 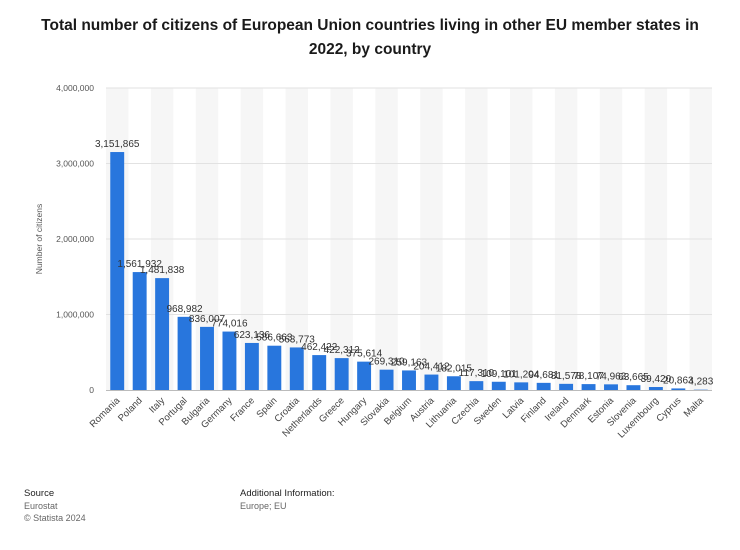 I want to click on data-label: 968,982, so click(x=184, y=309).